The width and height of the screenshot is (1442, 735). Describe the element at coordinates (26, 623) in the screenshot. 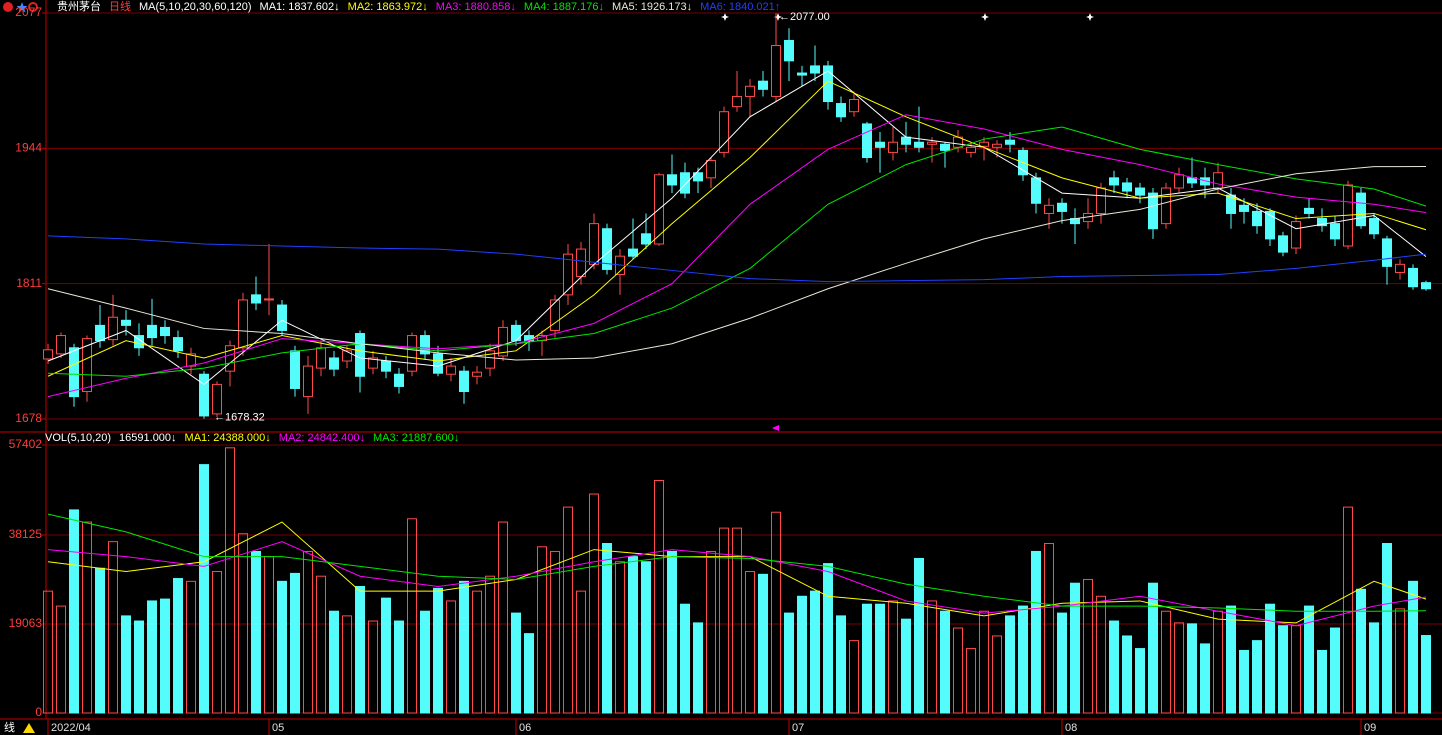

I see `y-tick-label: 19063` at that location.